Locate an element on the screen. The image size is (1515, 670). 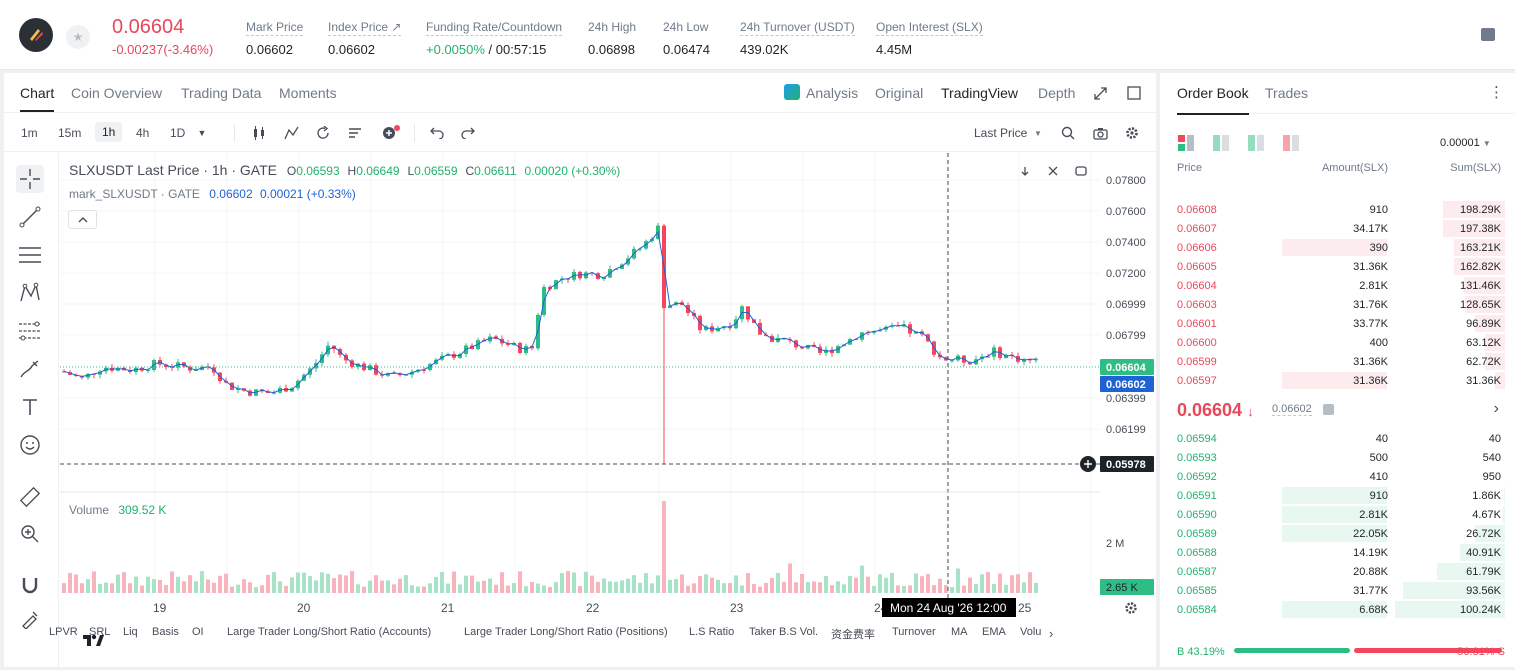
tab-chart: Chart is located at coordinates (37, 98).